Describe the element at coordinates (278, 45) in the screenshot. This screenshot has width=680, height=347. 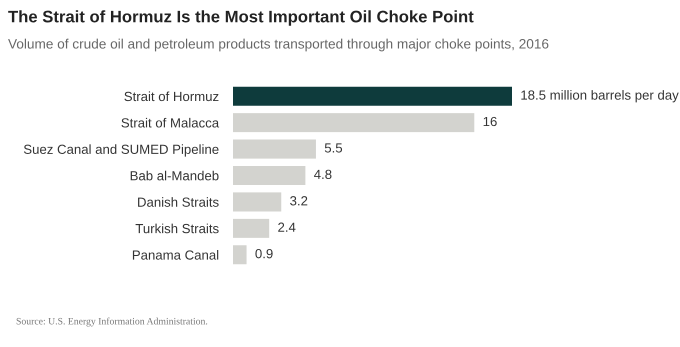
I see `chart-subtitle: Volume of crude oil and petroleum products transported through major choke points, 2016` at that location.